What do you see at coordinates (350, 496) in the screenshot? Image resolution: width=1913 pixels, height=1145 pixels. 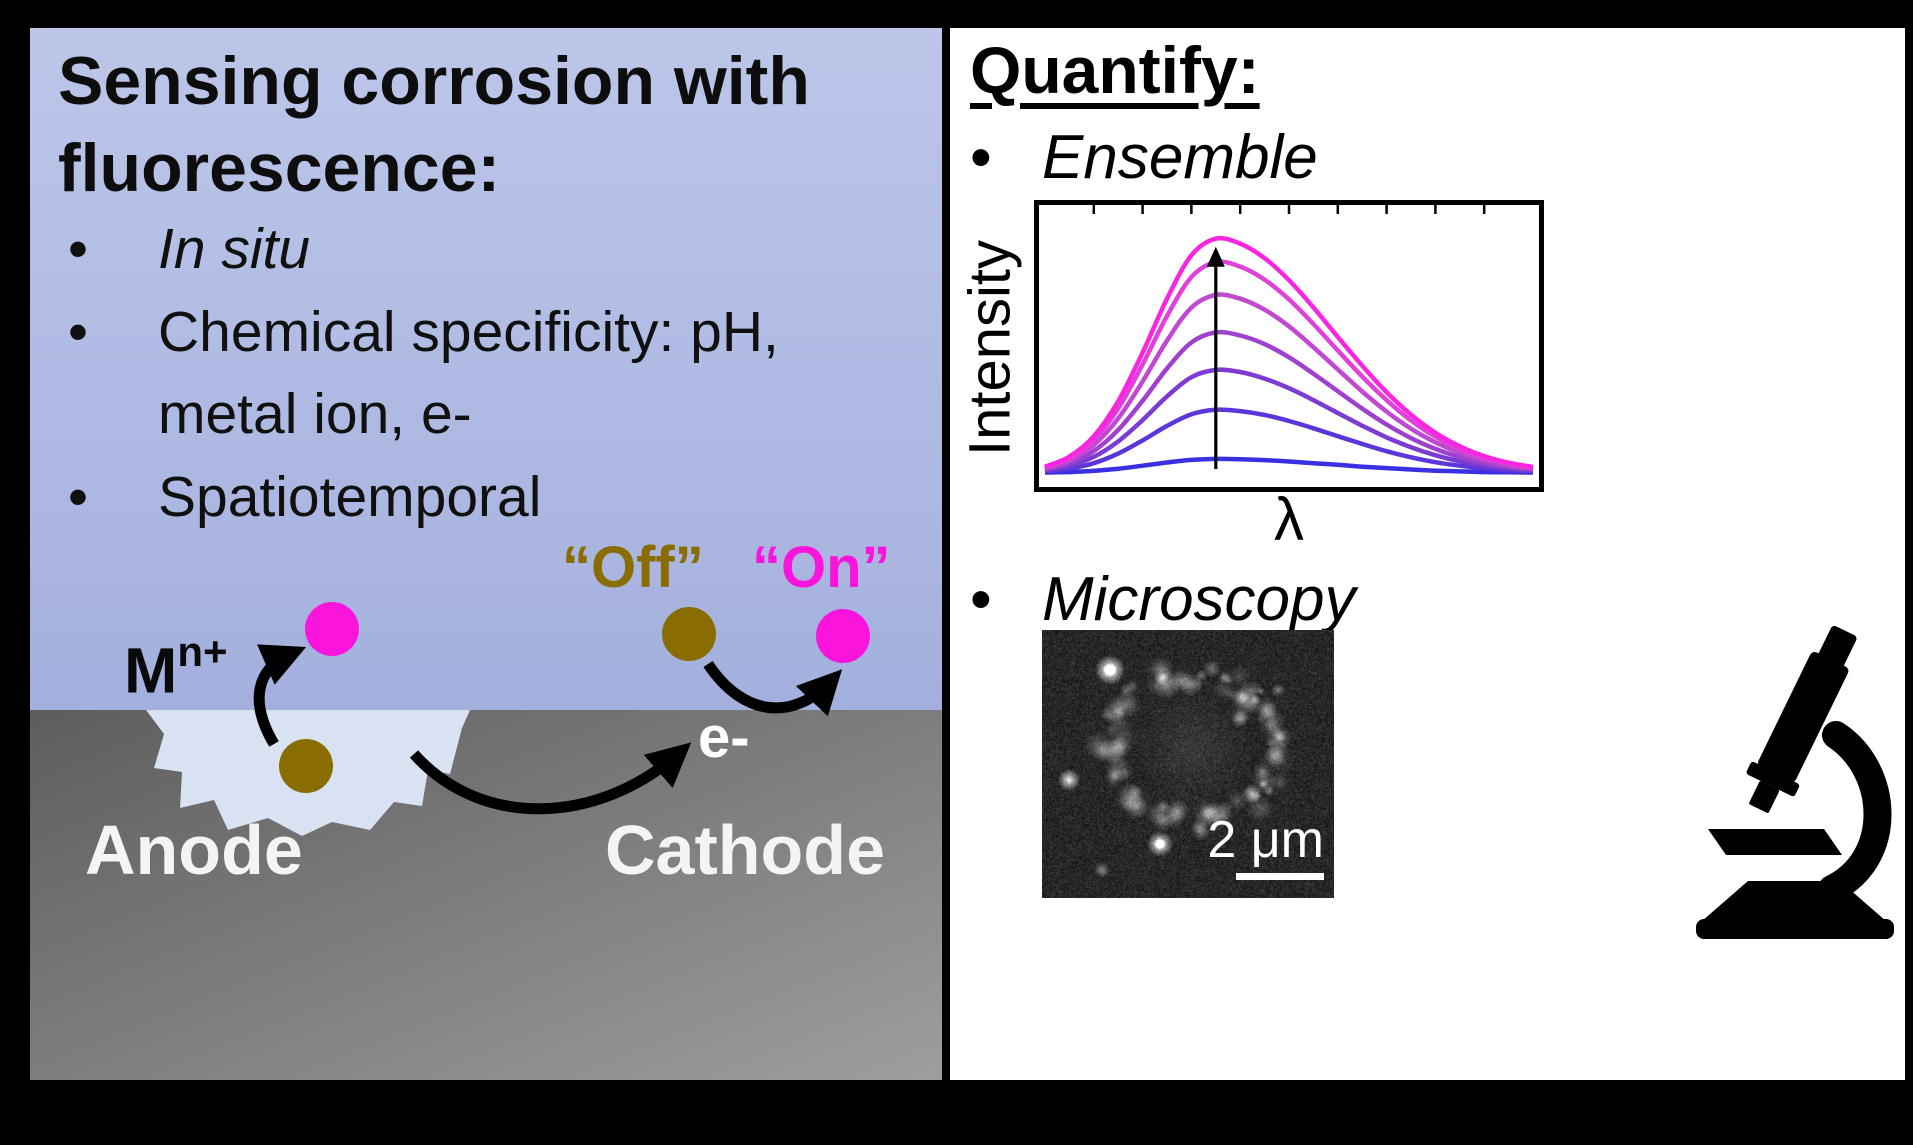 I see `bullet-spatiotemporal: Spatiotemporal` at bounding box center [350, 496].